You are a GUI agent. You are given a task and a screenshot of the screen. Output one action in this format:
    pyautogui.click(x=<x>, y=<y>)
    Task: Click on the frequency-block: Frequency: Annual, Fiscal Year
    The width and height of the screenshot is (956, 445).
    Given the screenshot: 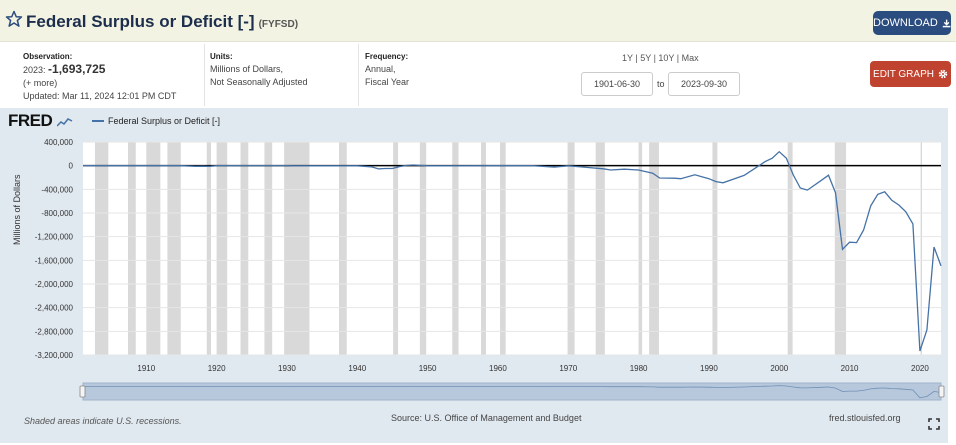 What is the action you would take?
    pyautogui.click(x=387, y=69)
    